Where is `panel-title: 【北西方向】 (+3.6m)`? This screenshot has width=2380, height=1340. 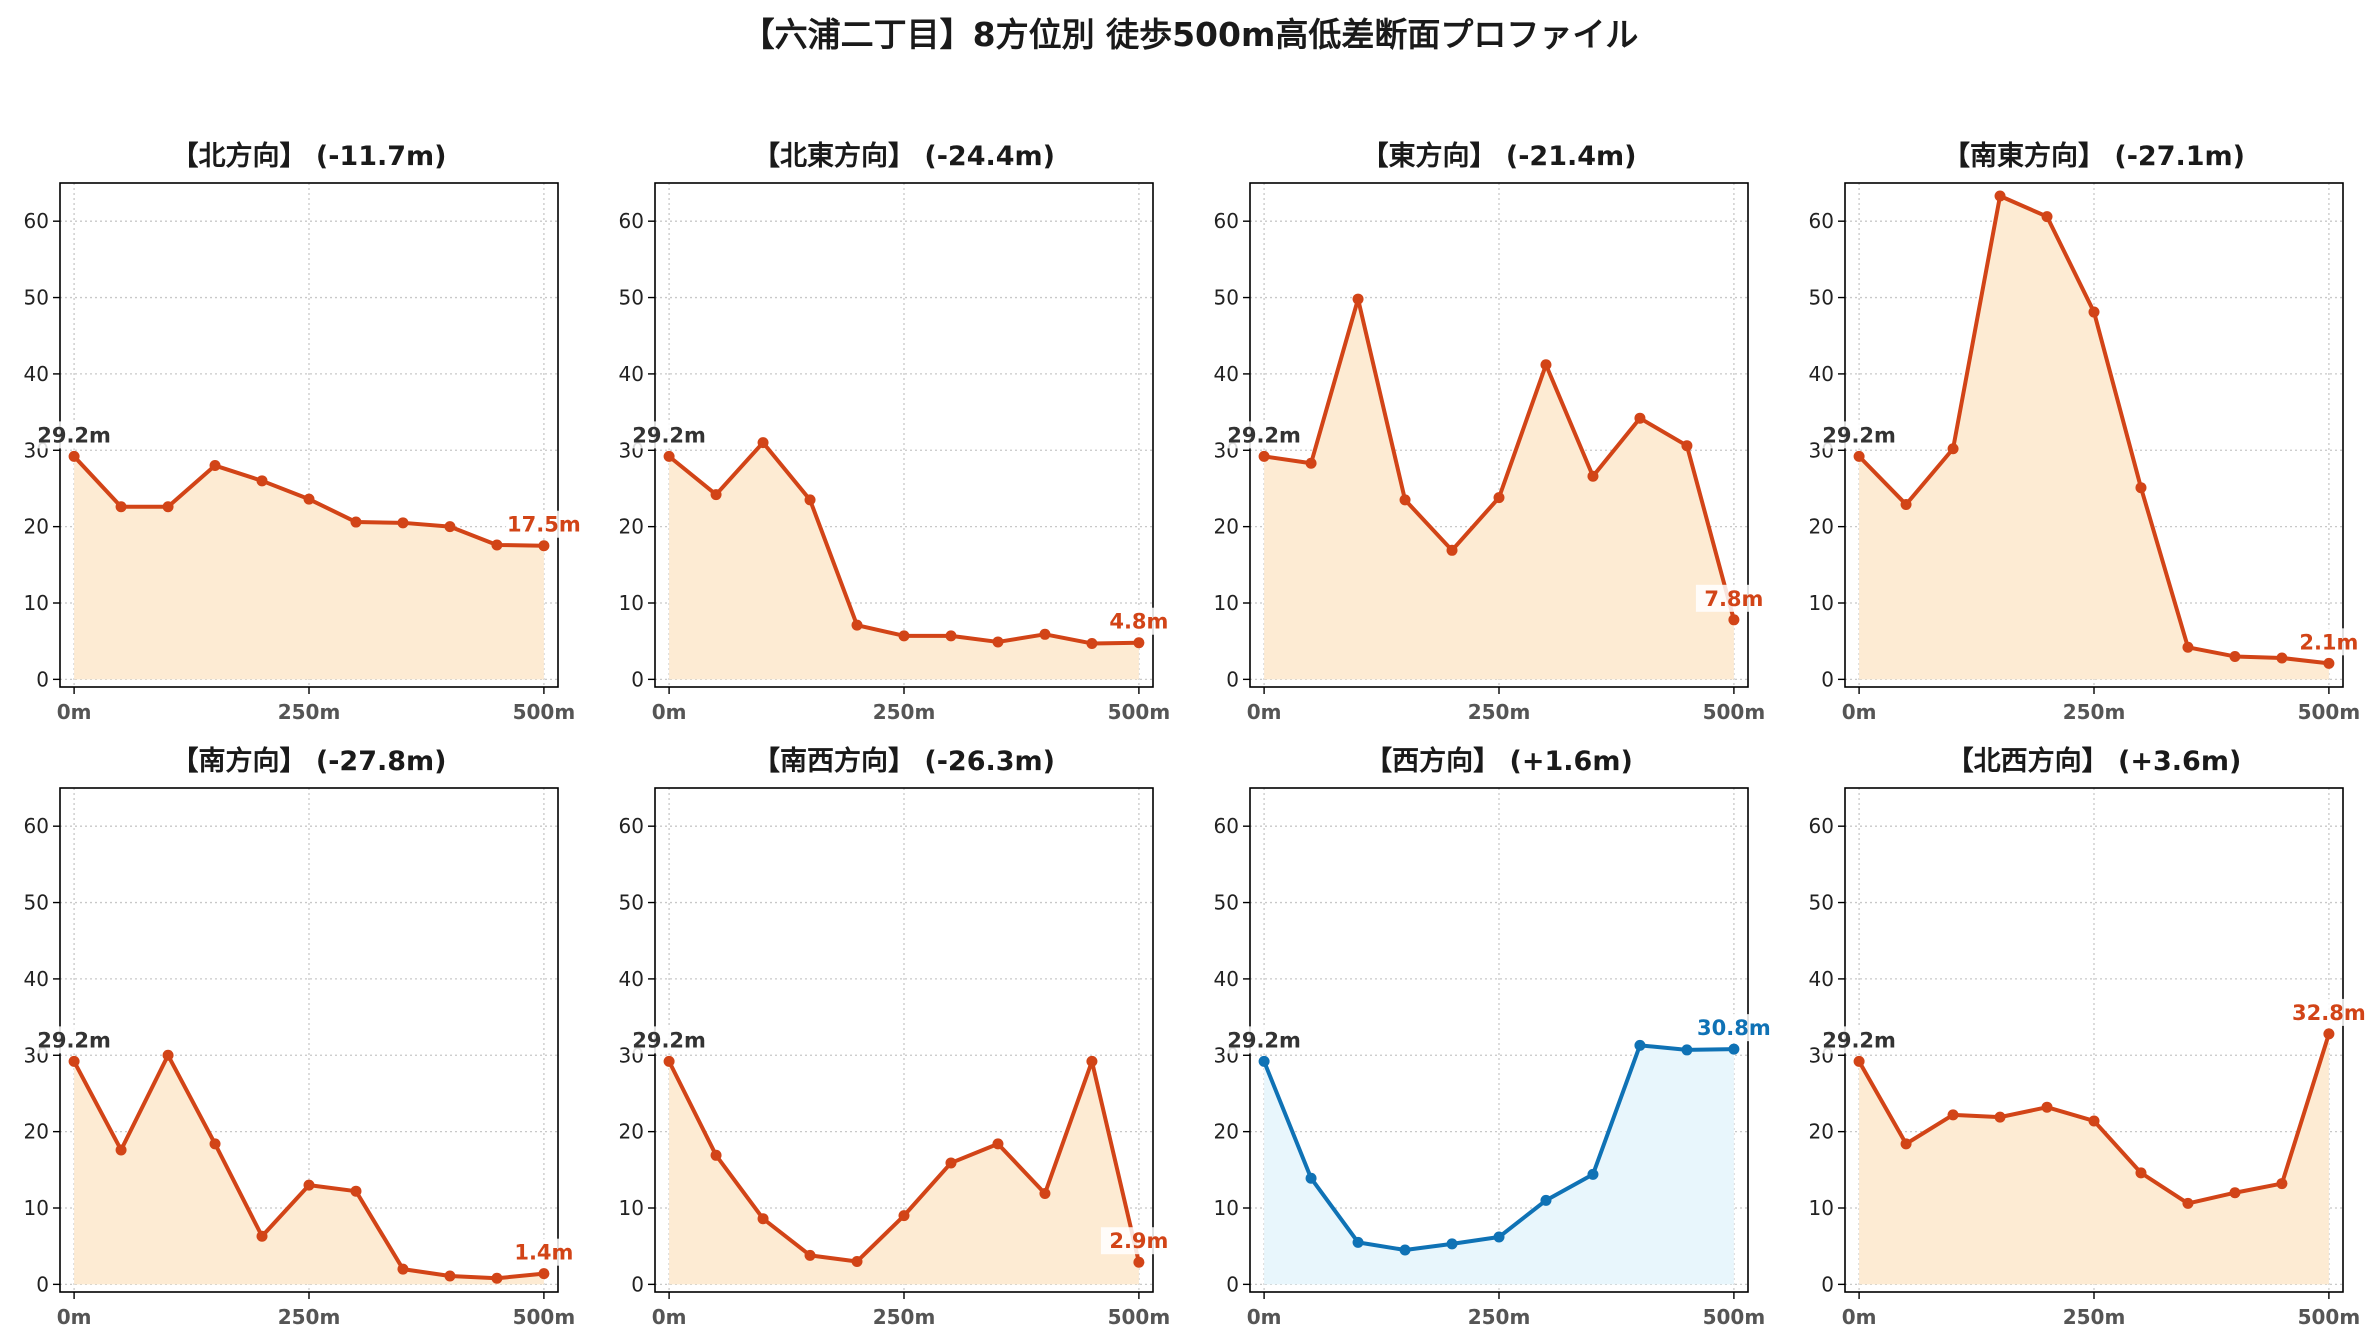 panel-title: 【北西方向】 (+3.6m) is located at coordinates (2094, 761).